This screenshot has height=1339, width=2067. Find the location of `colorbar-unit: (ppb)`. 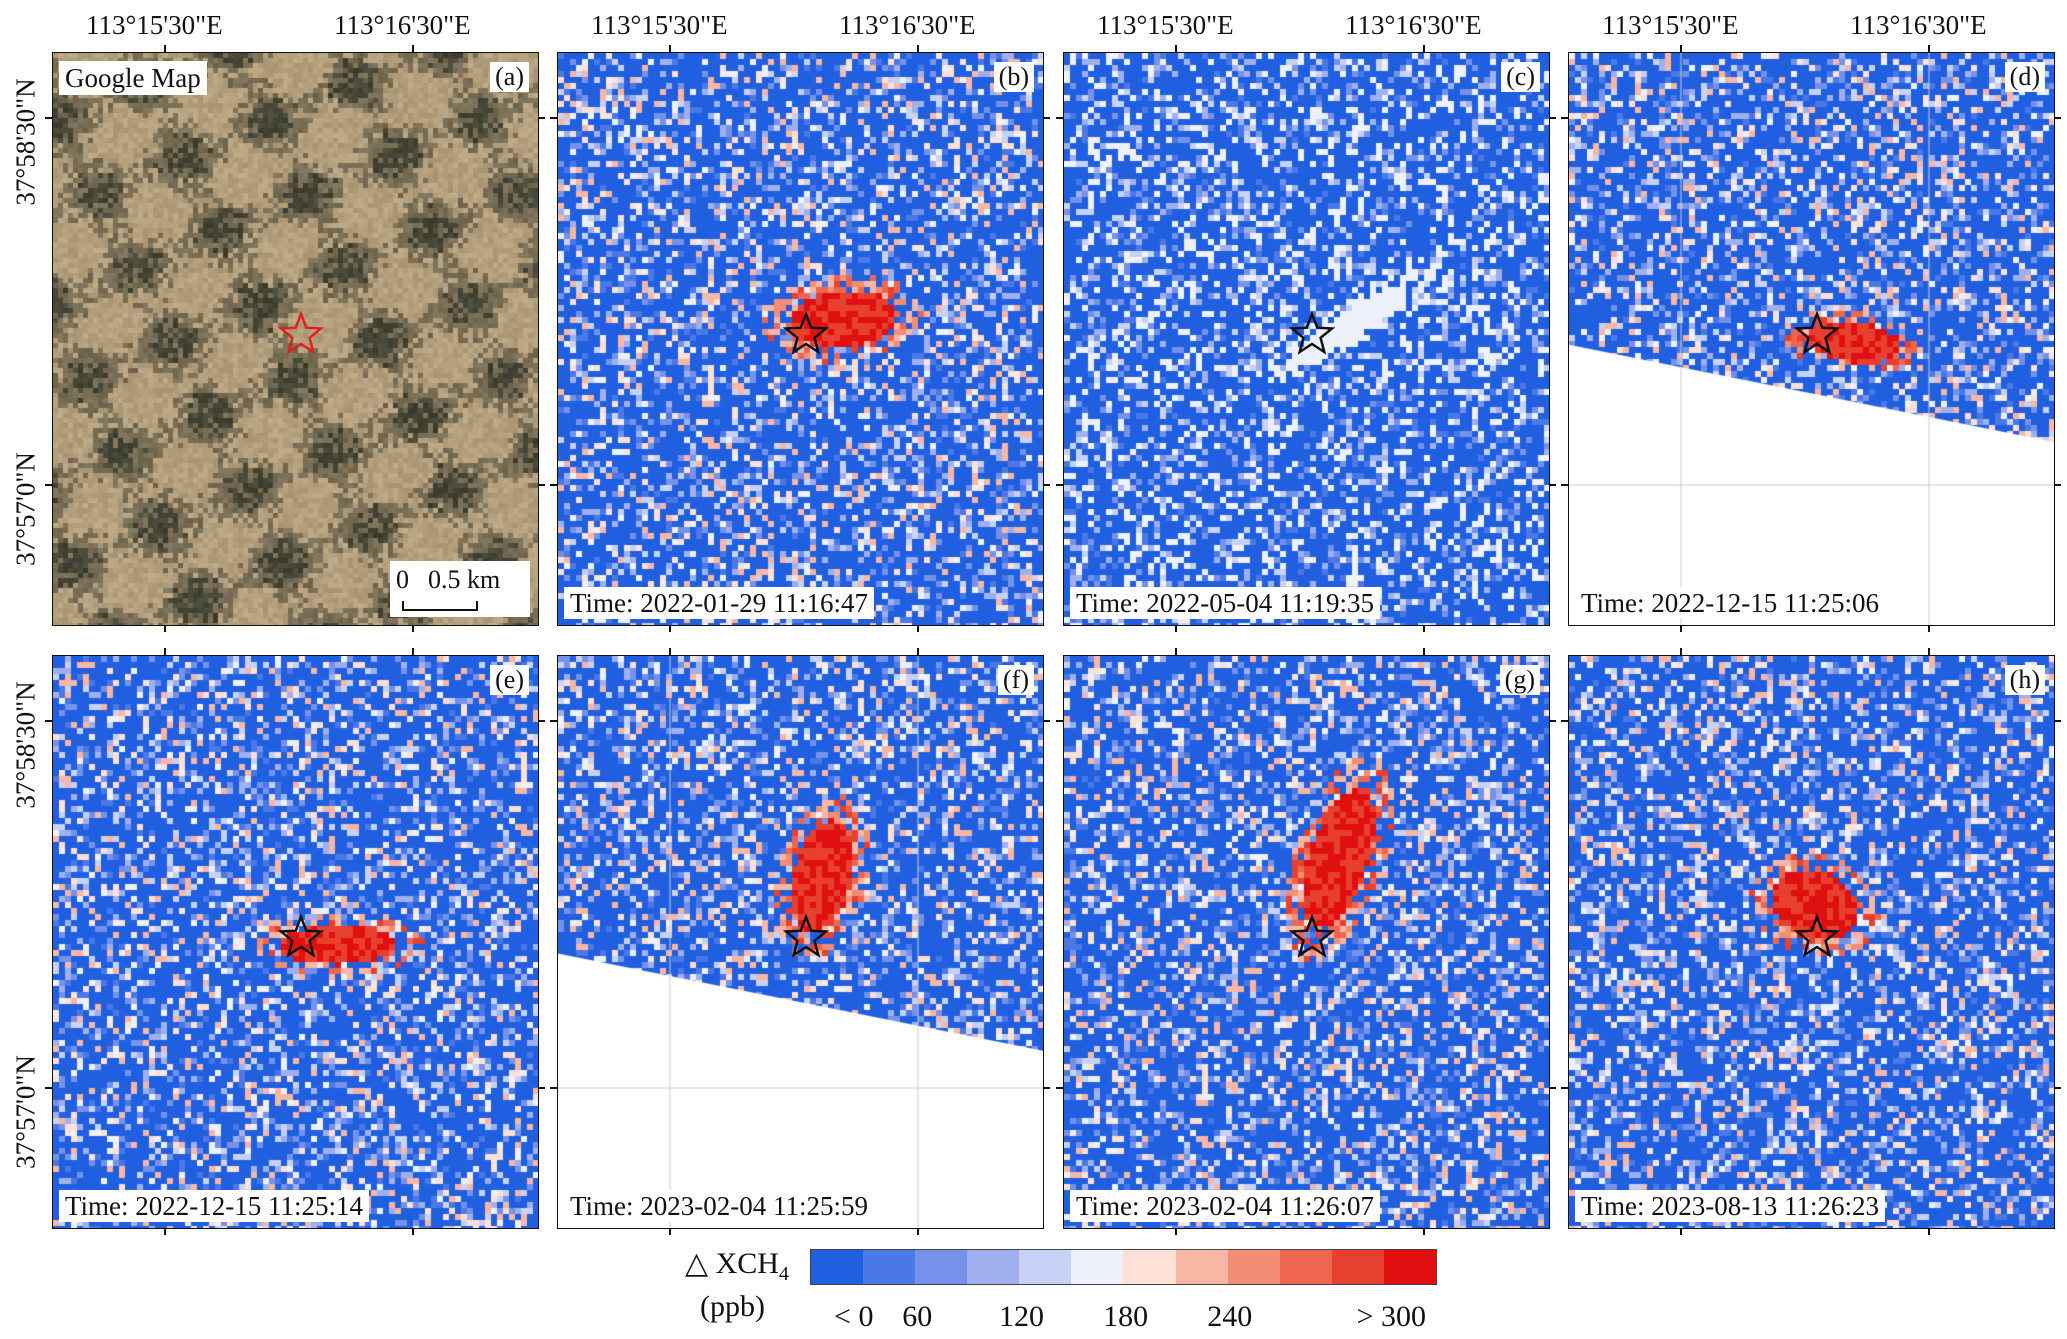

colorbar-unit: (ppb) is located at coordinates (732, 1306).